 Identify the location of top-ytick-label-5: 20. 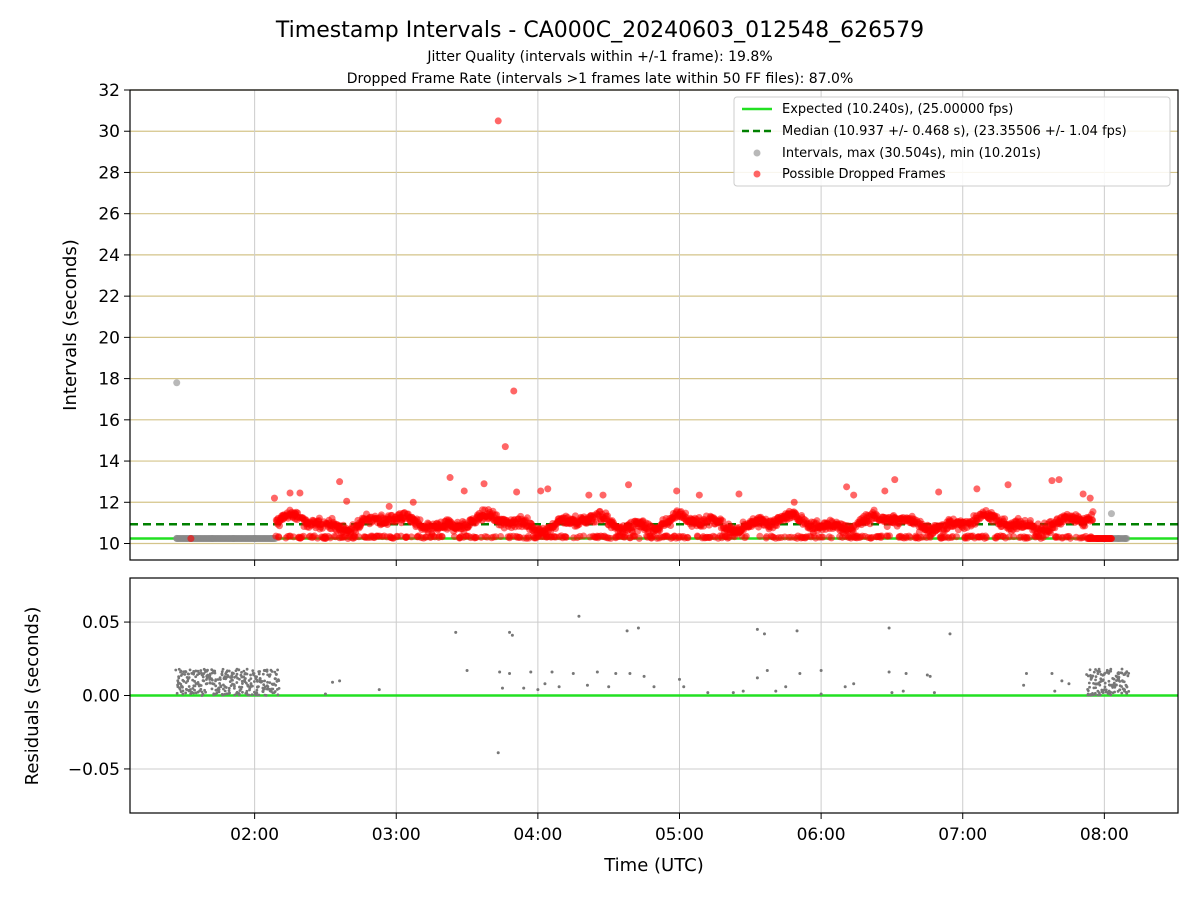
(109, 338).